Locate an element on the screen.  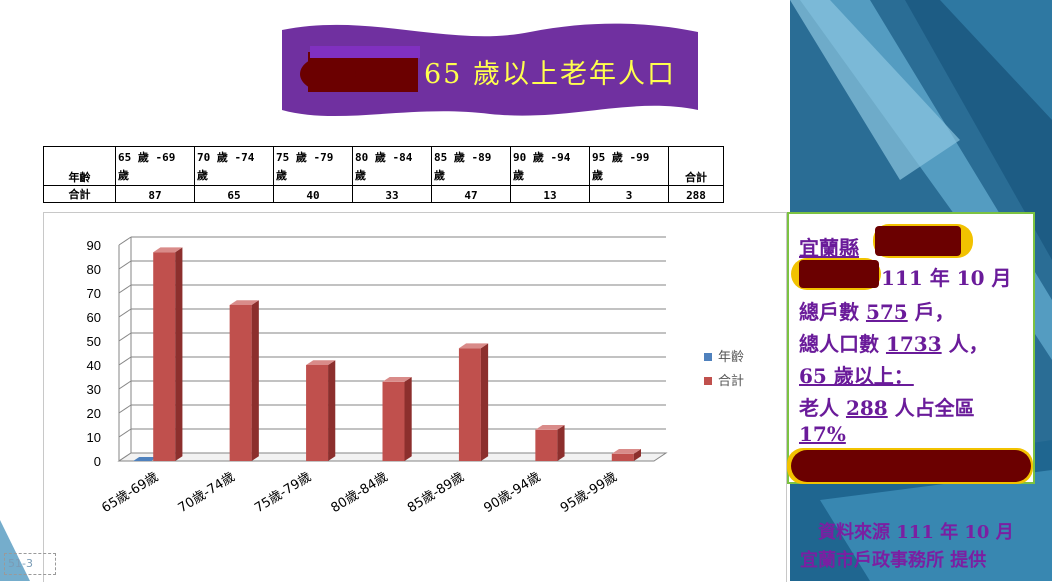
page-label: 51-3 is located at coordinates (30, 564).